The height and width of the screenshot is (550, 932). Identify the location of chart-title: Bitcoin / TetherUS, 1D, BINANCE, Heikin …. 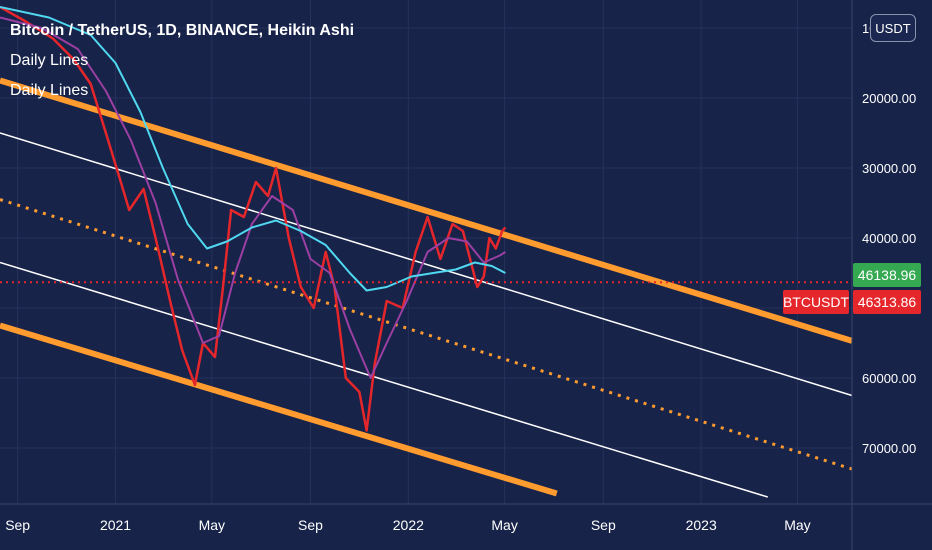
(182, 30).